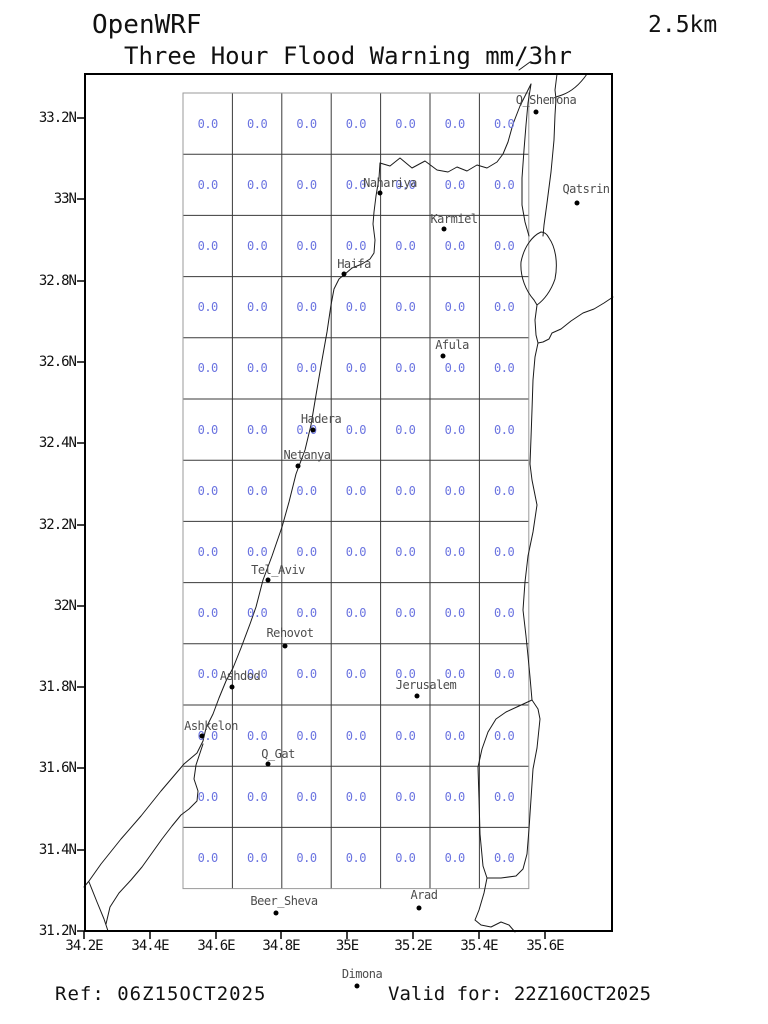 This screenshot has height=1024, width=768. Describe the element at coordinates (57, 443) in the screenshot. I see `y-tick-label: 32.4N` at that location.